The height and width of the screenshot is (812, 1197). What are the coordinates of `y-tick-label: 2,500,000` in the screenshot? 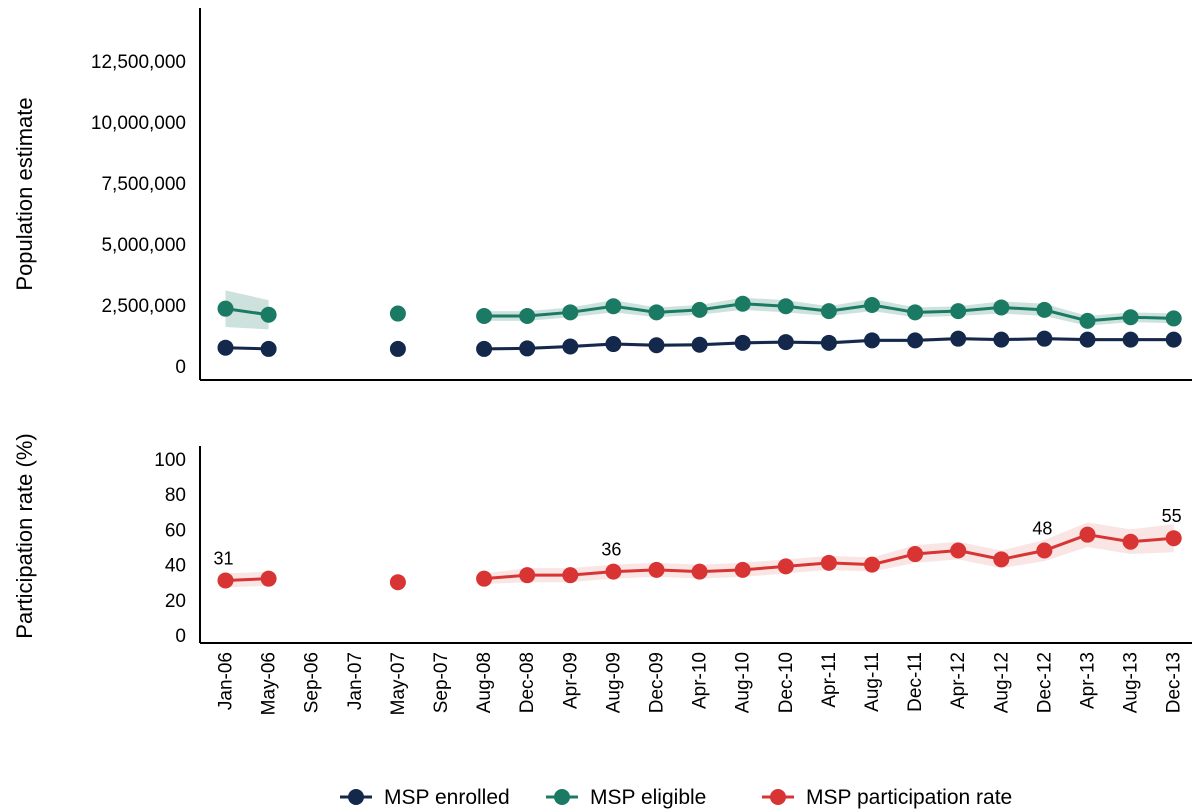 It's located at (143, 306).